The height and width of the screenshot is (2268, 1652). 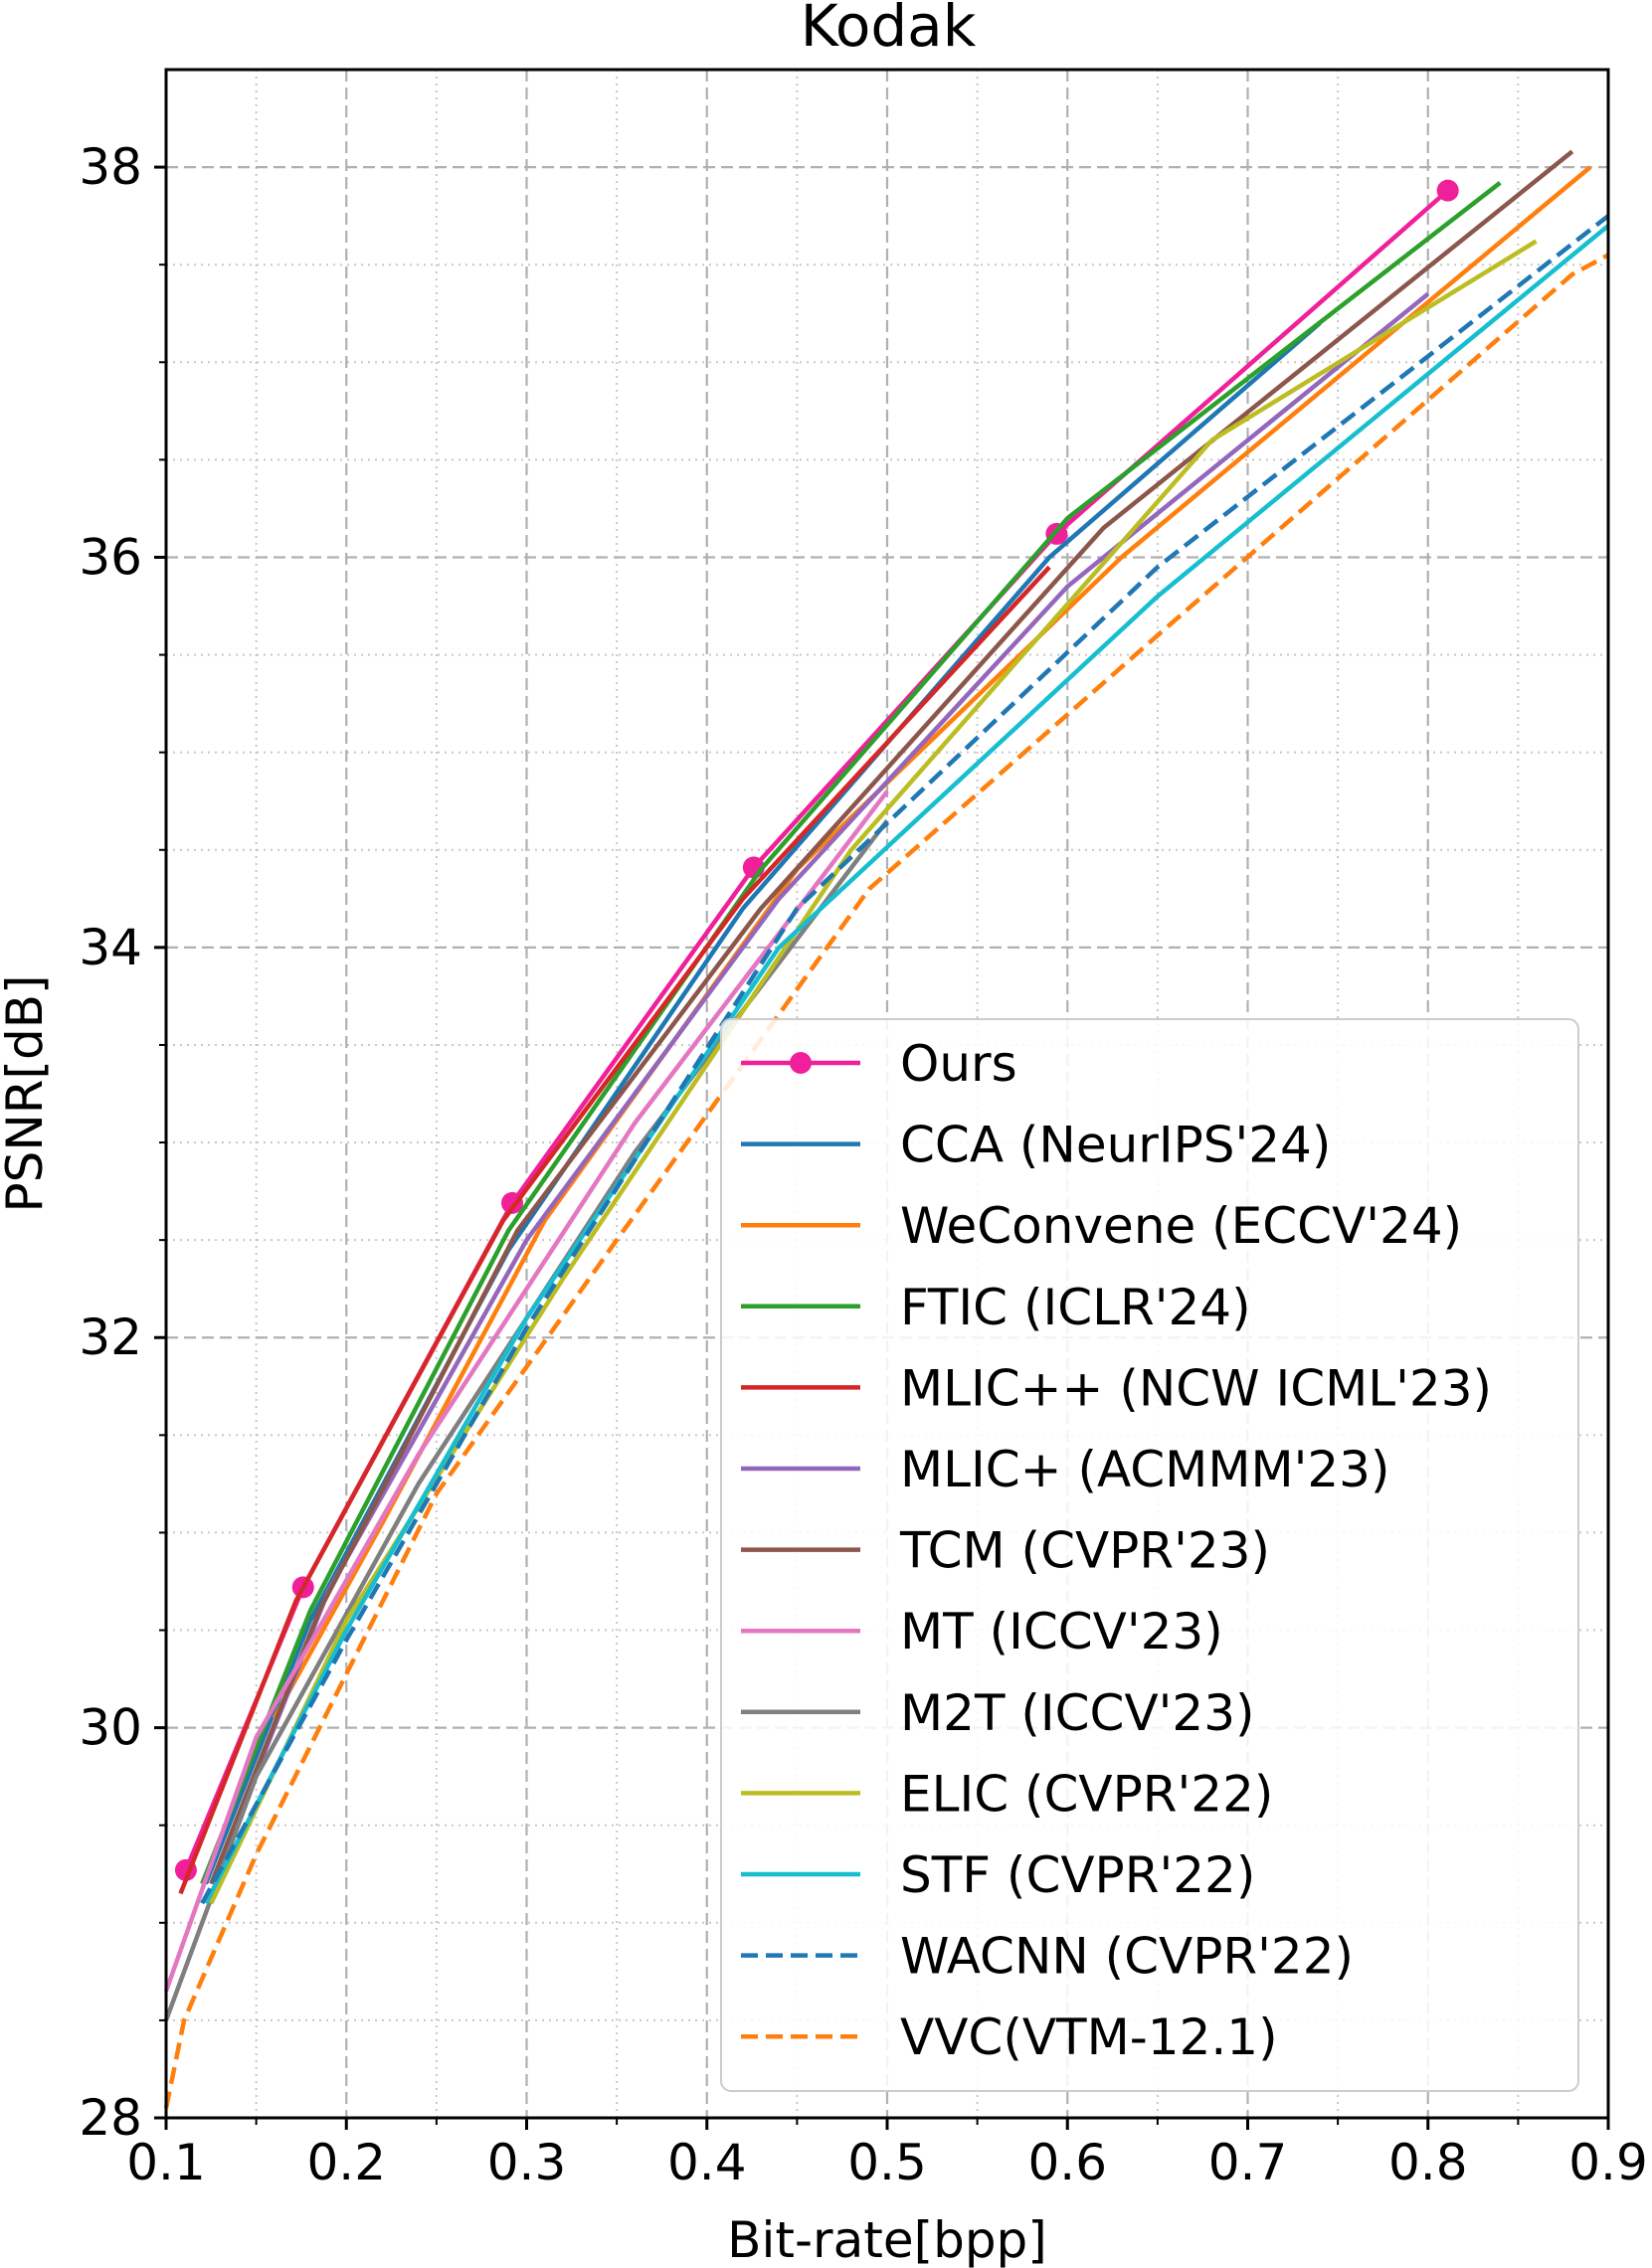 I want to click on x-tick-label: 0.6, so click(x=1067, y=2162).